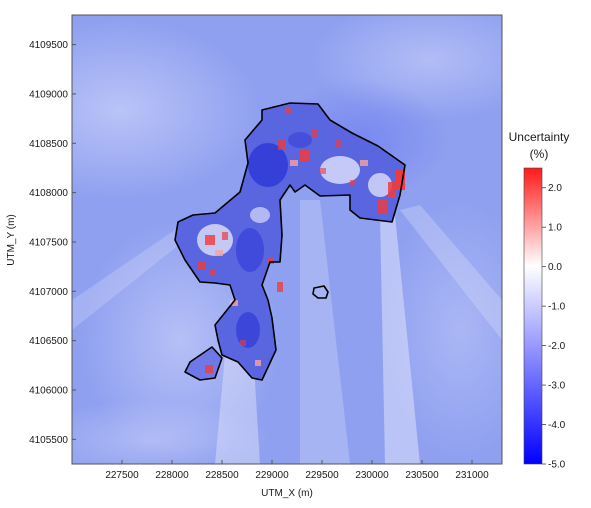  Describe the element at coordinates (533, 316) in the screenshot. I see `colorbar-gradient` at that location.